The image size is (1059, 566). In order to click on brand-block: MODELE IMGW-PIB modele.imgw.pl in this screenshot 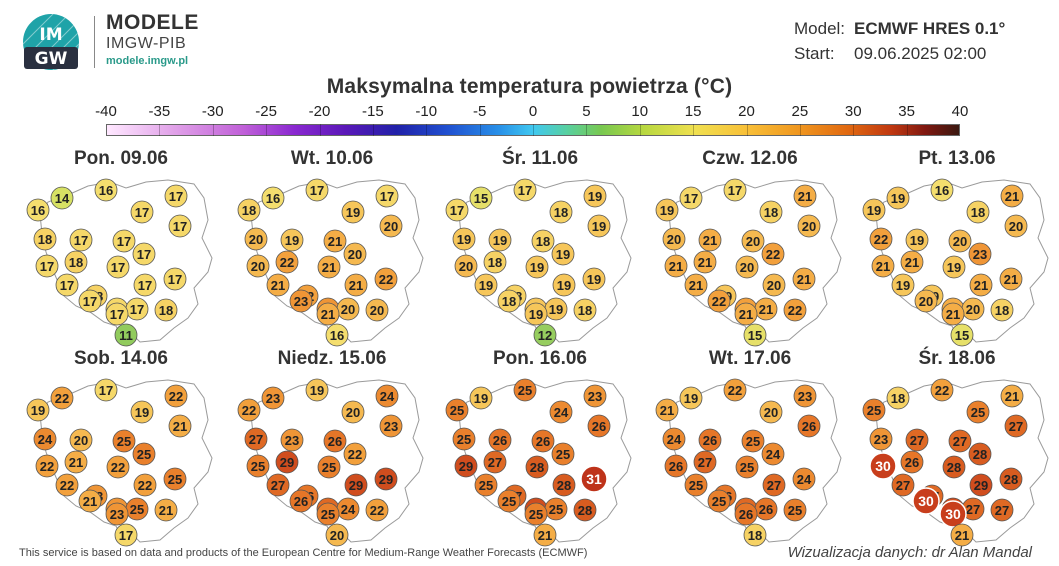, I will do `click(152, 40)`.